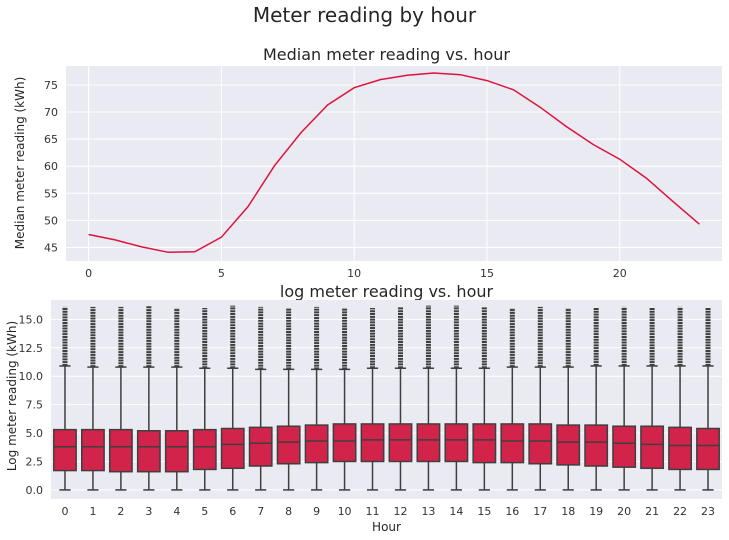  Describe the element at coordinates (428, 511) in the screenshot. I see `box-x-tick-label: 13` at that location.